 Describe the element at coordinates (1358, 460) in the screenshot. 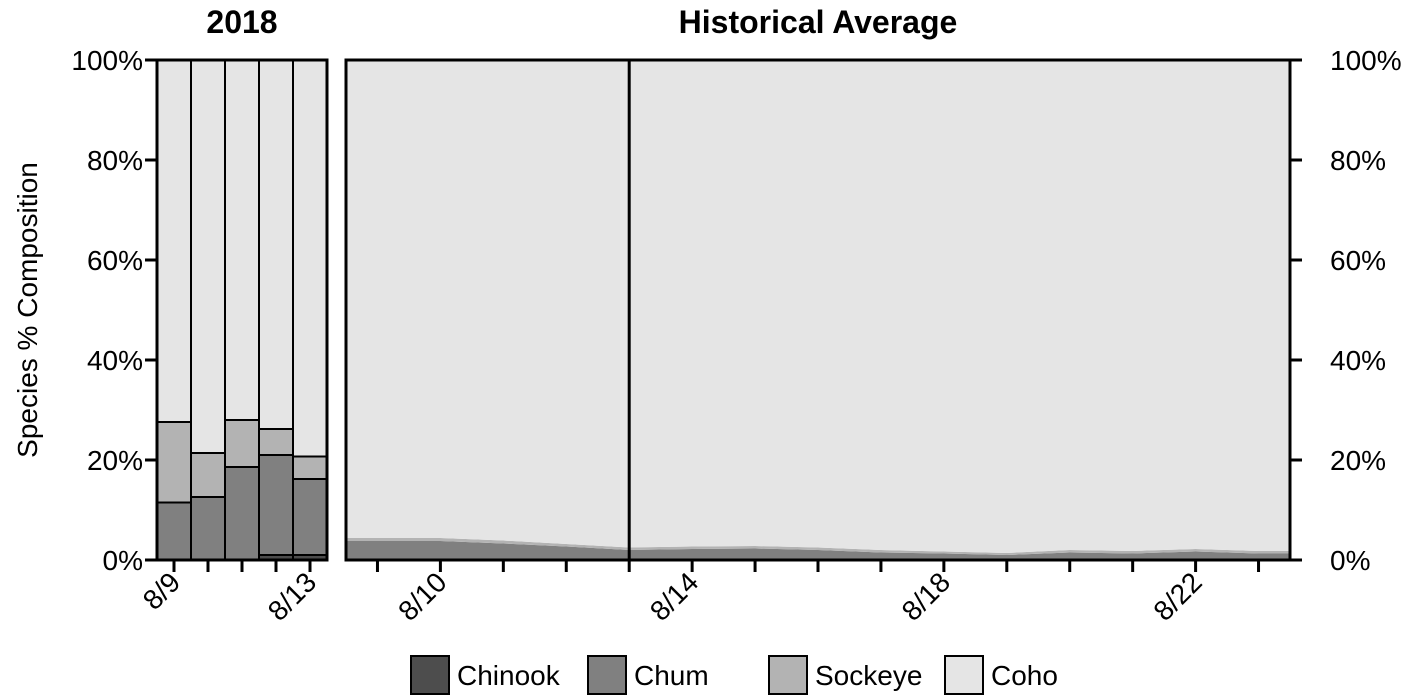

I see `right-y-tick-label-20-: 20%` at that location.